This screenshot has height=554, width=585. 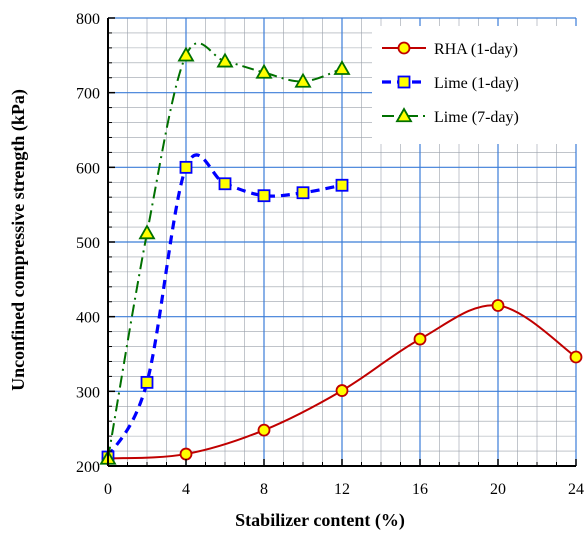 What do you see at coordinates (88, 243) in the screenshot?
I see `y-tick-label: 500` at bounding box center [88, 243].